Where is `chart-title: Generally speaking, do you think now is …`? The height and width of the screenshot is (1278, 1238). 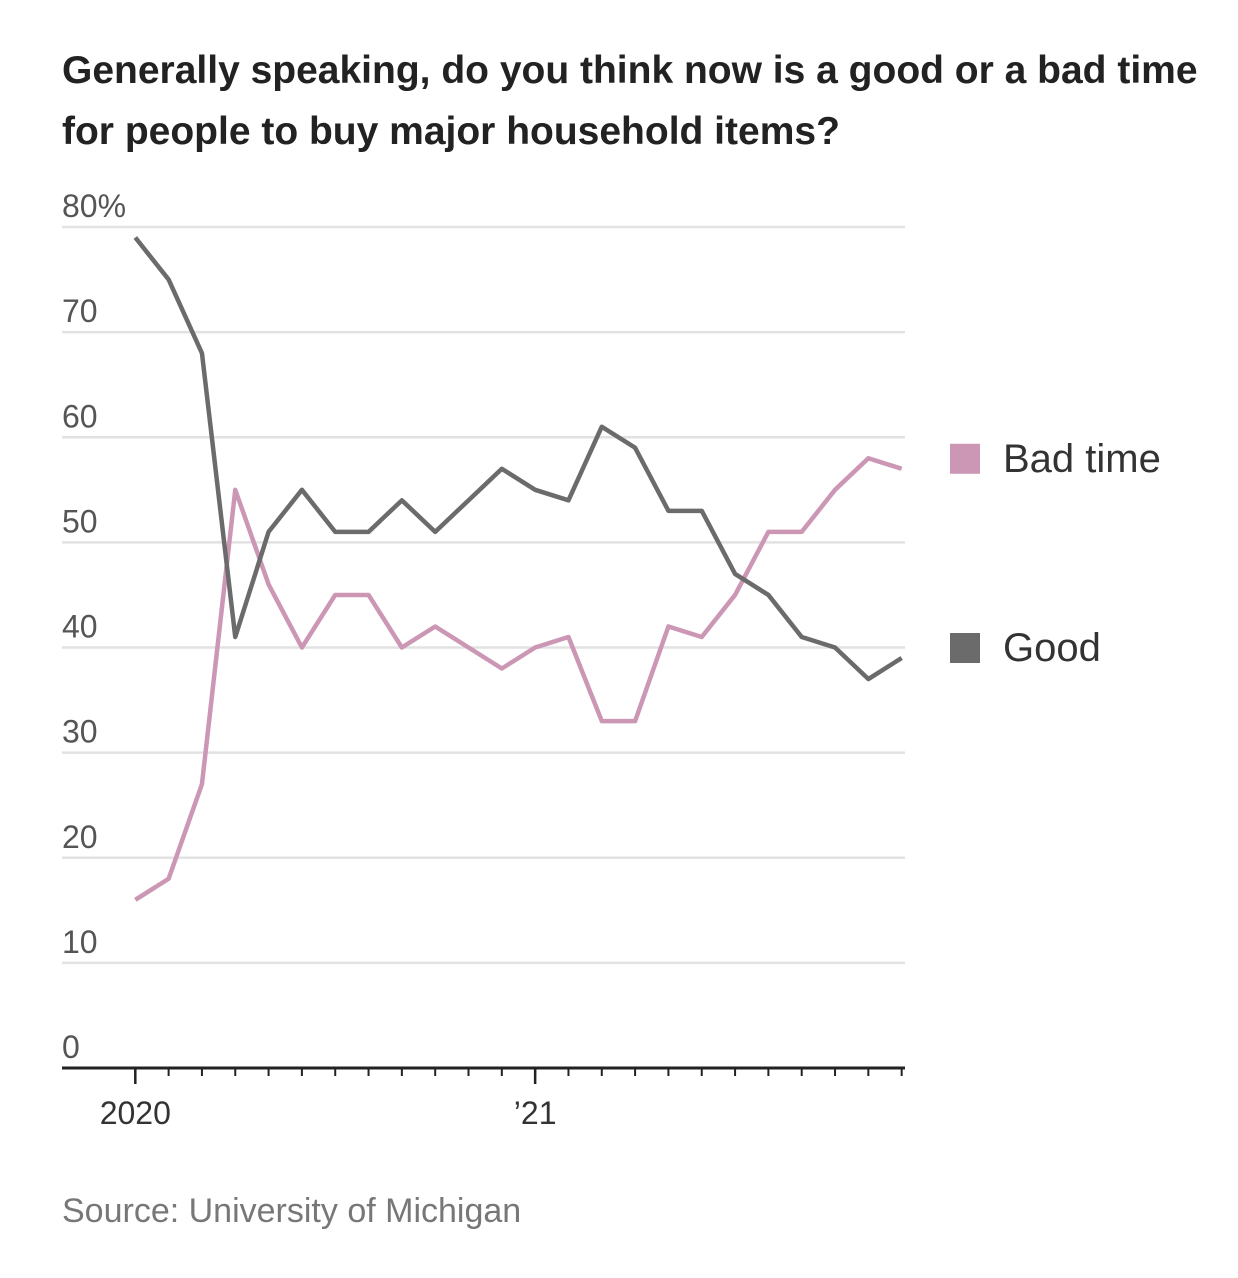
chart-title: Generally speaking, do you think now is … is located at coordinates (630, 101).